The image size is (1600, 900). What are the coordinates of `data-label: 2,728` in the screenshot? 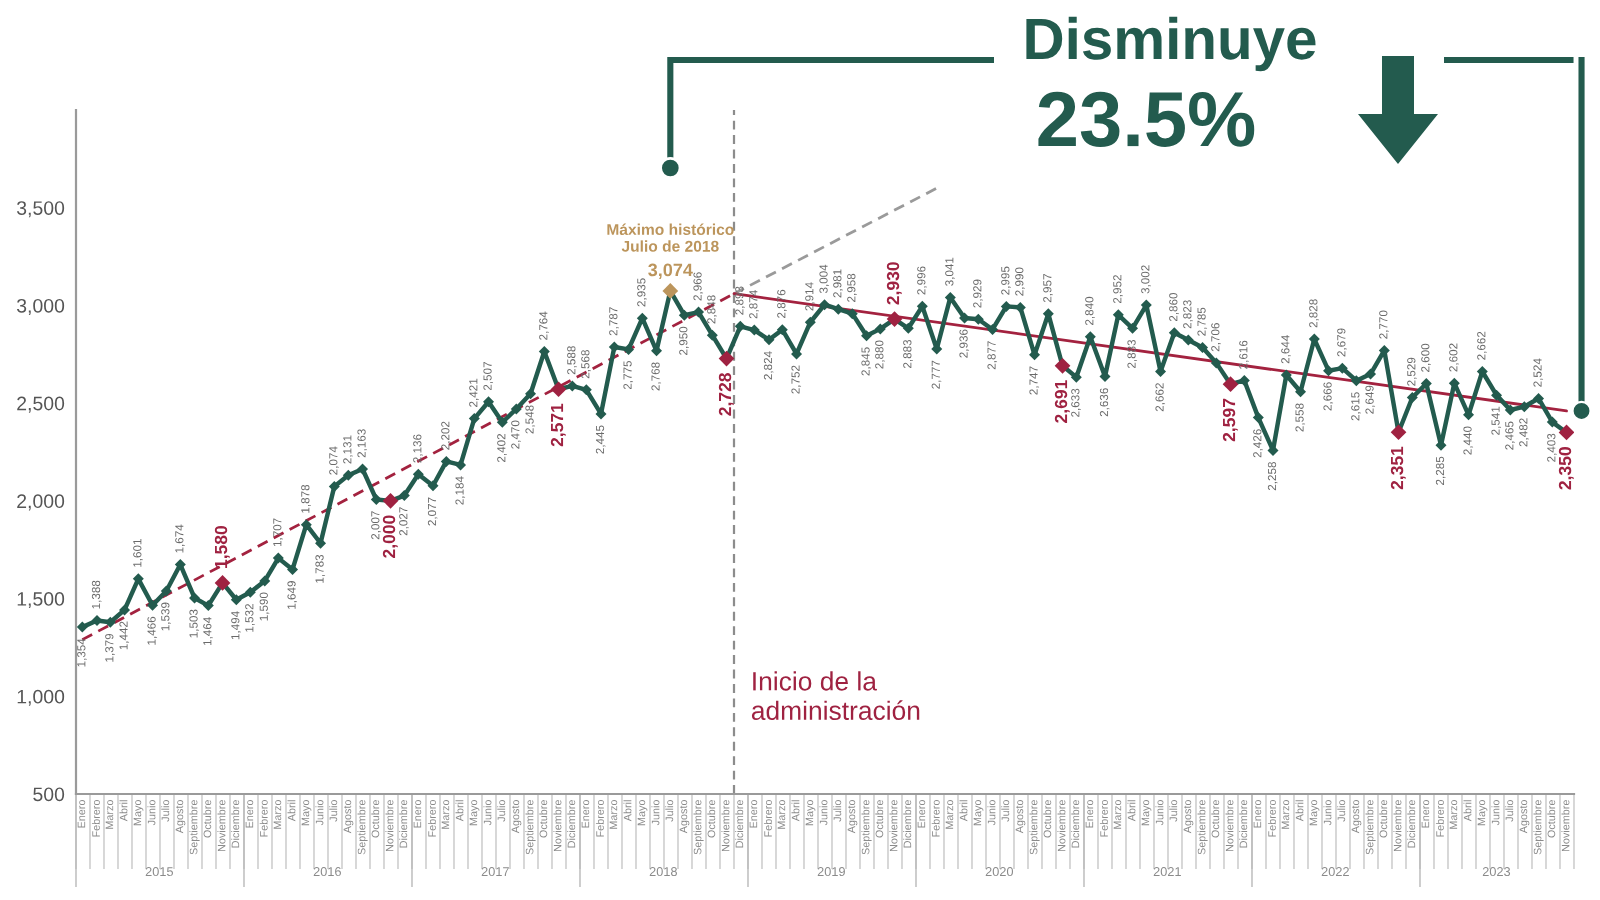 It's located at (726, 394).